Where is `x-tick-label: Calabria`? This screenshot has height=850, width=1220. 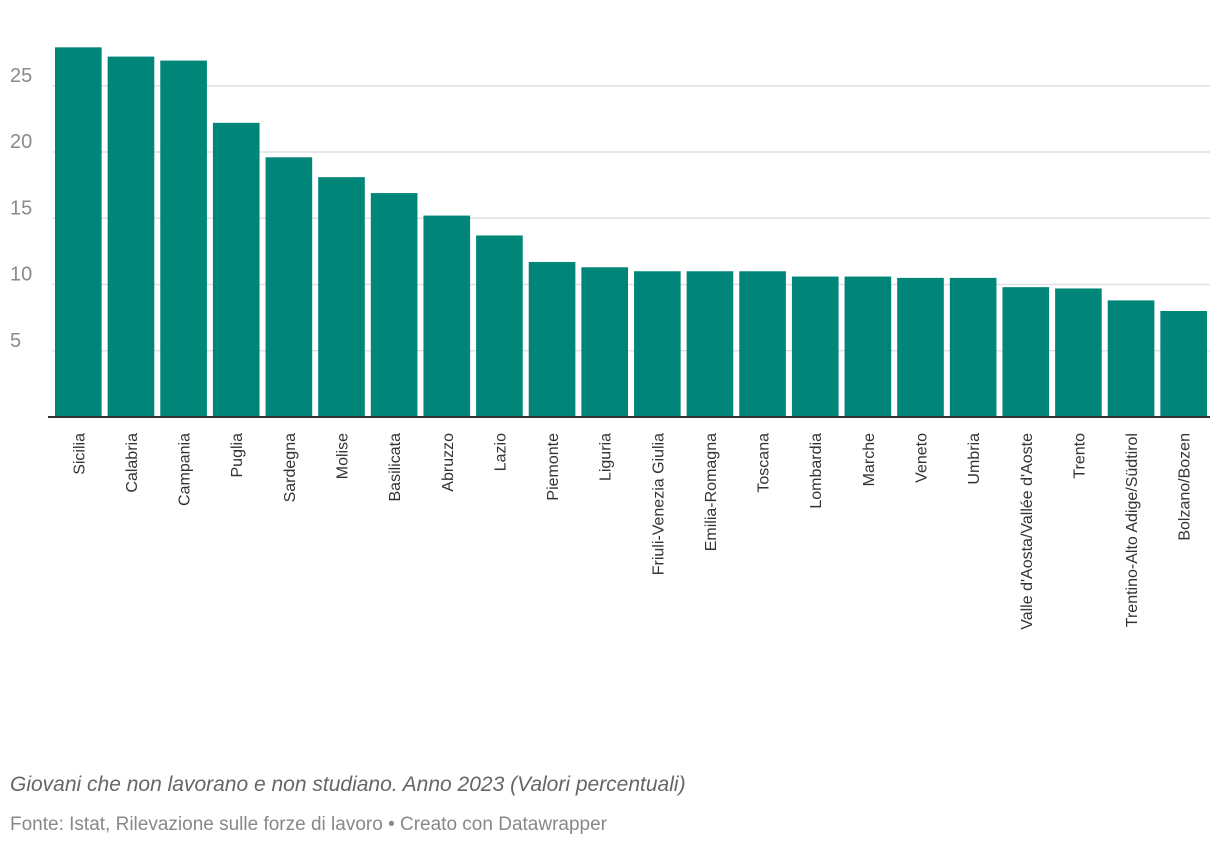 x-tick-label: Calabria is located at coordinates (132, 463).